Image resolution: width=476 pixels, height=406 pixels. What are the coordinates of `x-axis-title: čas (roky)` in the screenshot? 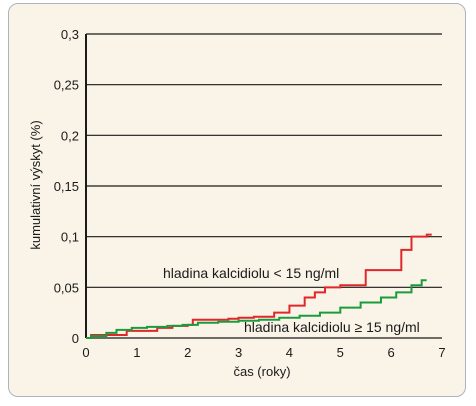 It's located at (261, 371).